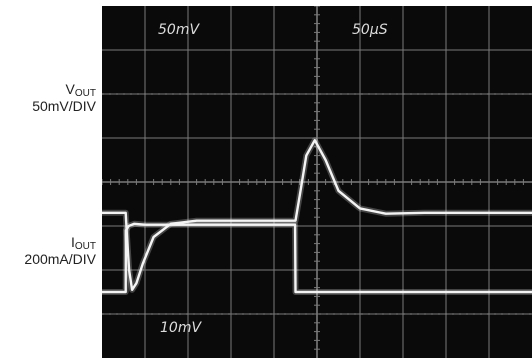 The height and width of the screenshot is (358, 532). What do you see at coordinates (73, 242) in the screenshot?
I see `iout-label-main: I` at bounding box center [73, 242].